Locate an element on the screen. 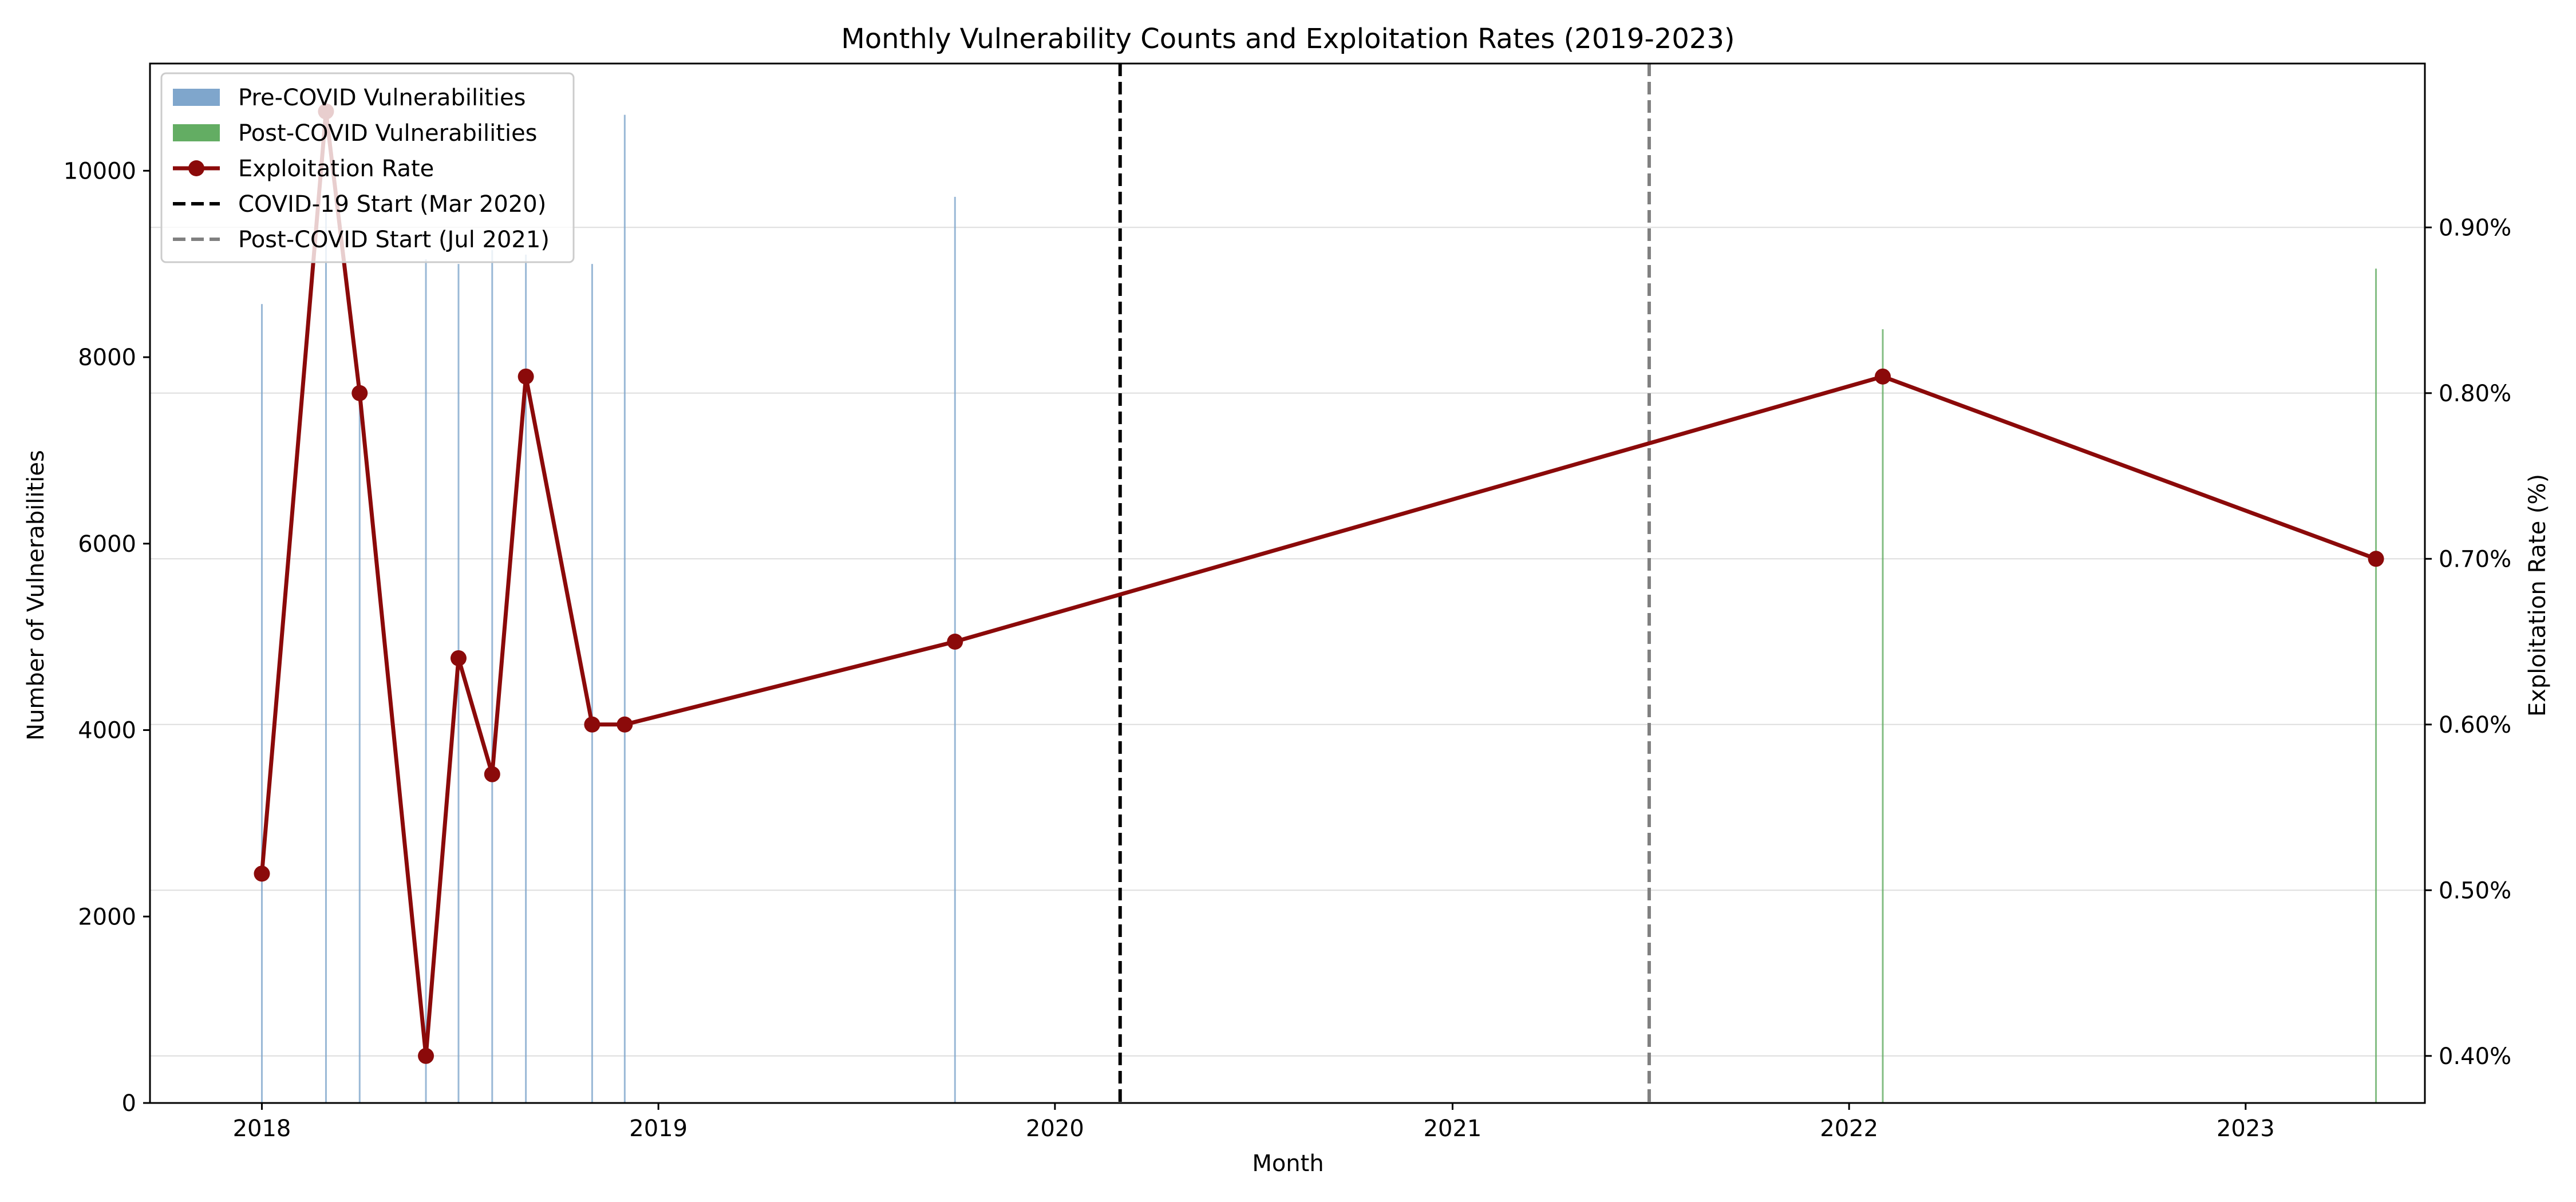 This screenshot has height=1202, width=2576. y-tick-label-0: 0 is located at coordinates (129, 1103).